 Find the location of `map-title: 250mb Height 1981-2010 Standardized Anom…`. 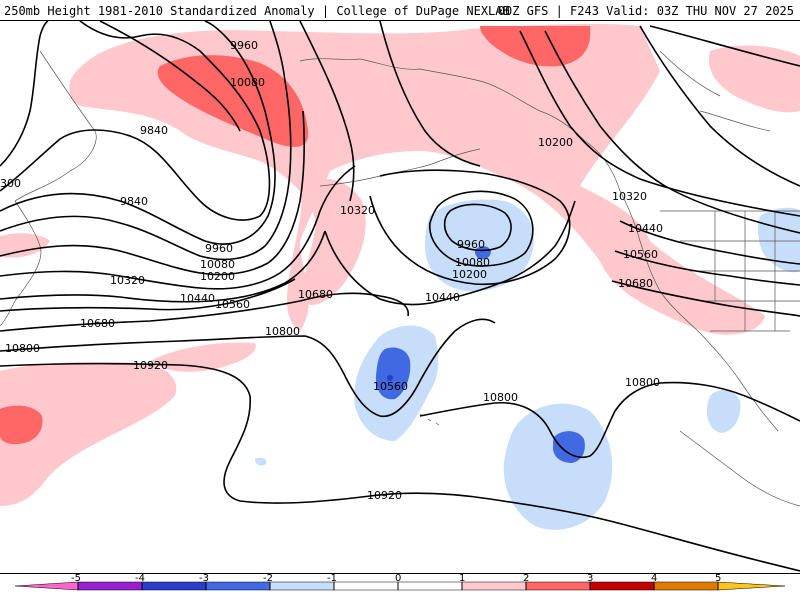

map-title: 250mb Height 1981-2010 Standardized Anom… is located at coordinates (257, 11).